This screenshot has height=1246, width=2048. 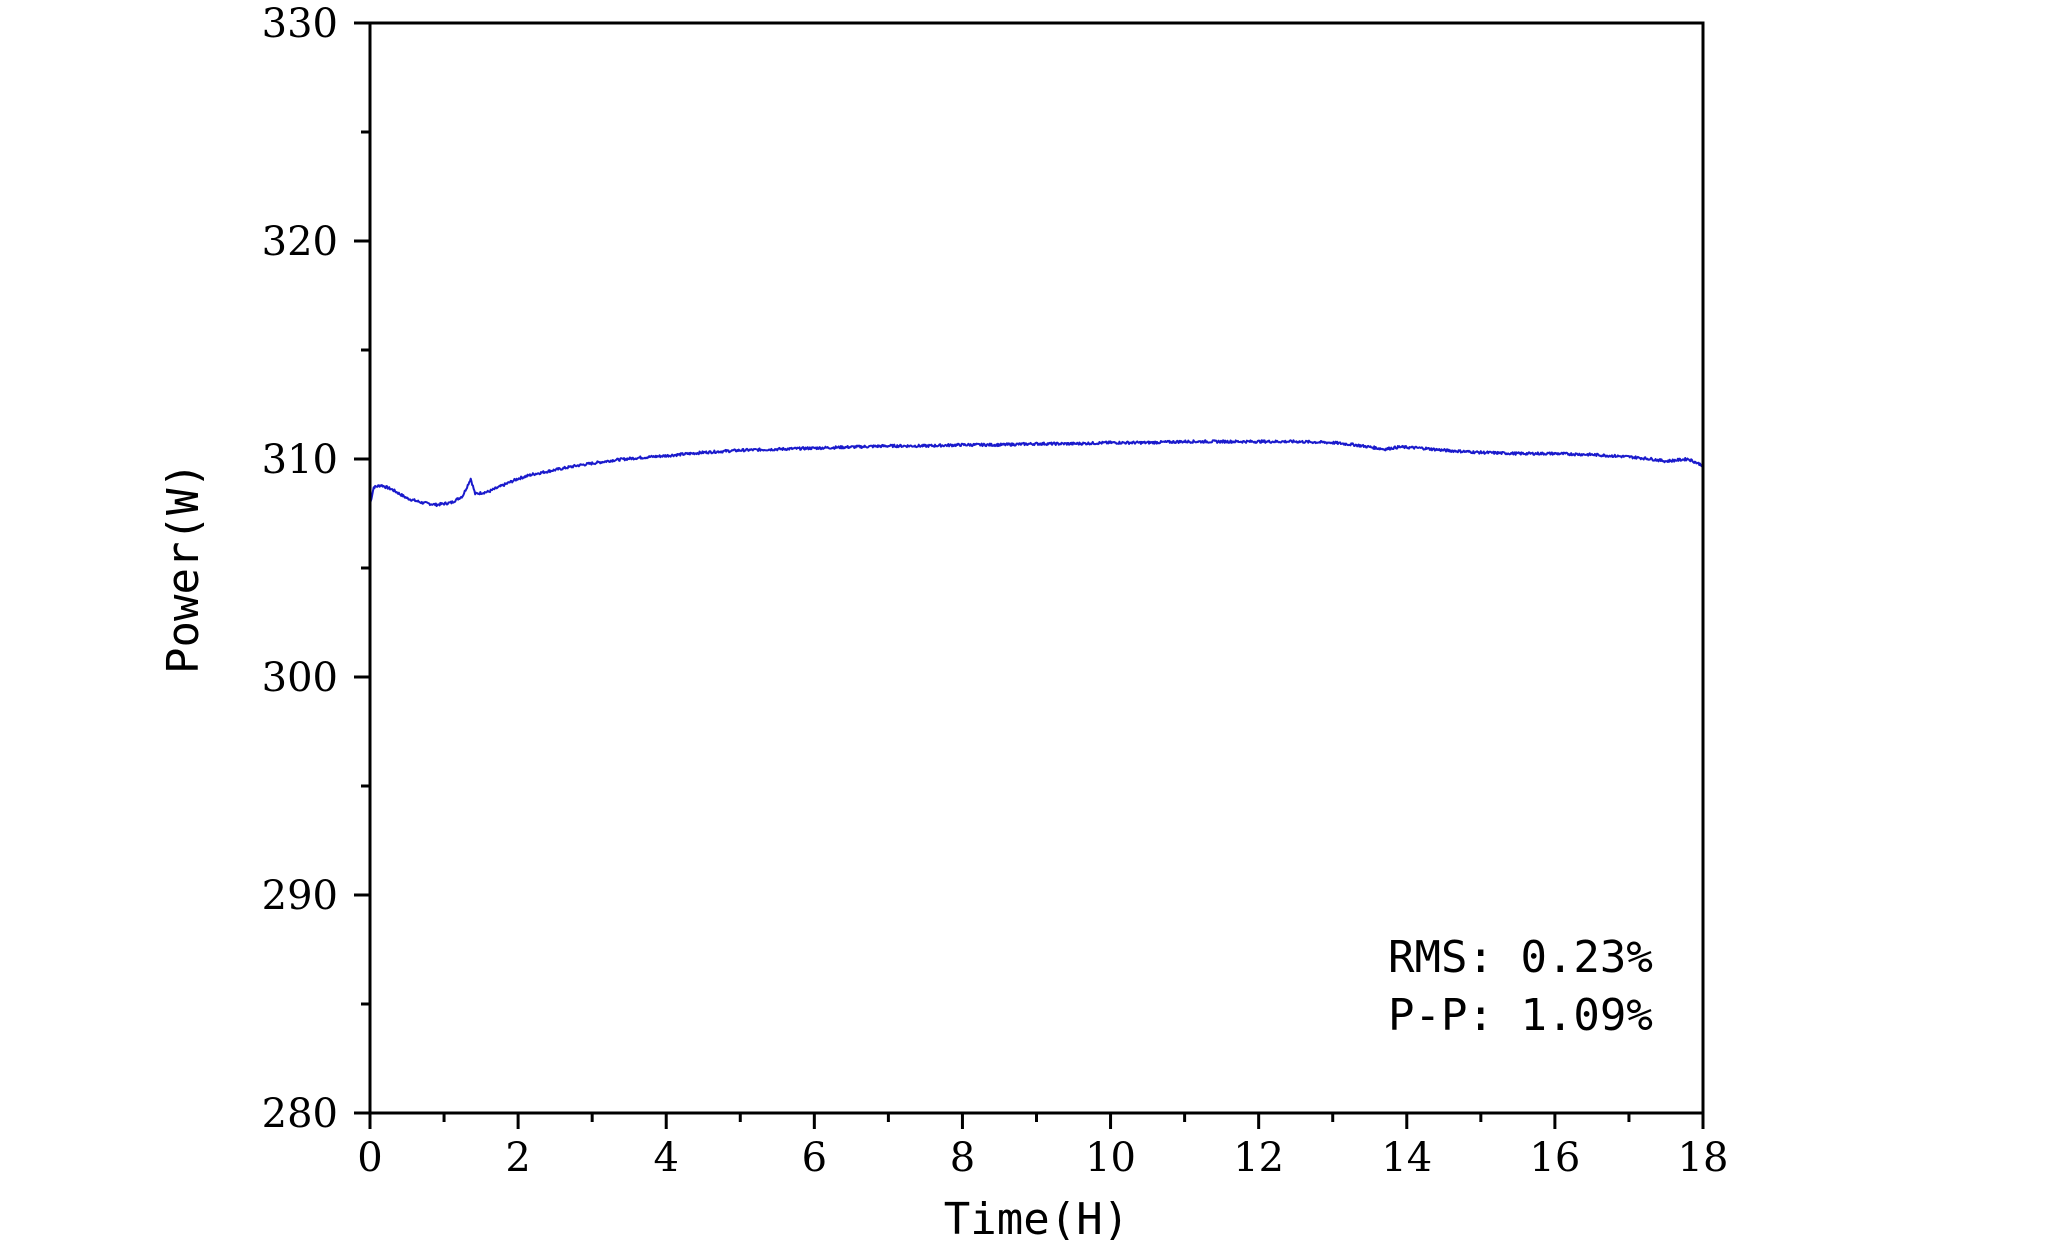 I want to click on x-tick-label: 0, so click(x=369, y=1158).